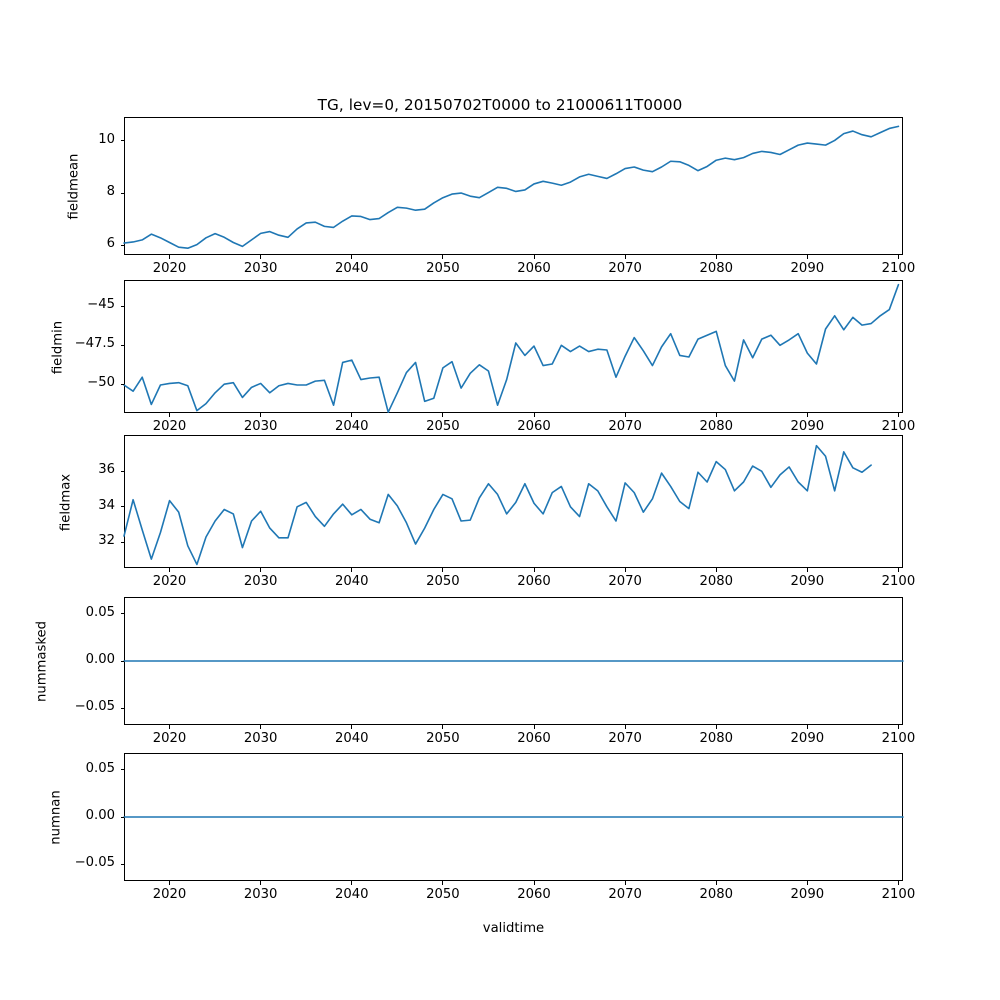  I want to click on line-plot-fieldmean, so click(511, 187).